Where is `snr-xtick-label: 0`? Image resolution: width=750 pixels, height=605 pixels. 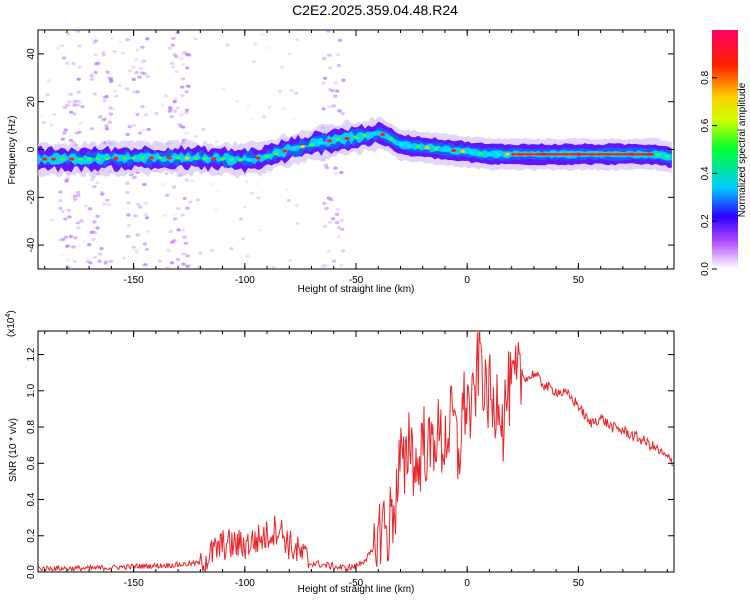 snr-xtick-label: 0 is located at coordinates (467, 583).